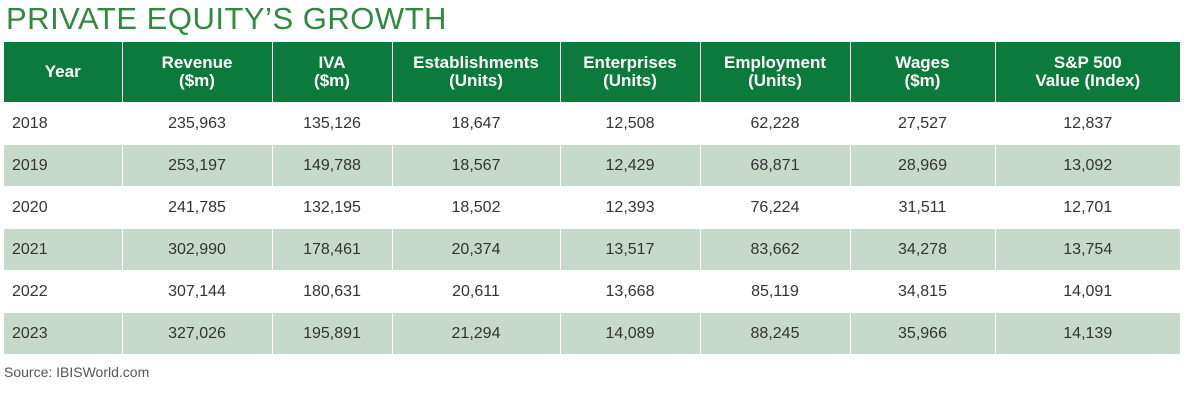  I want to click on column-header: Employment (Units), so click(775, 72).